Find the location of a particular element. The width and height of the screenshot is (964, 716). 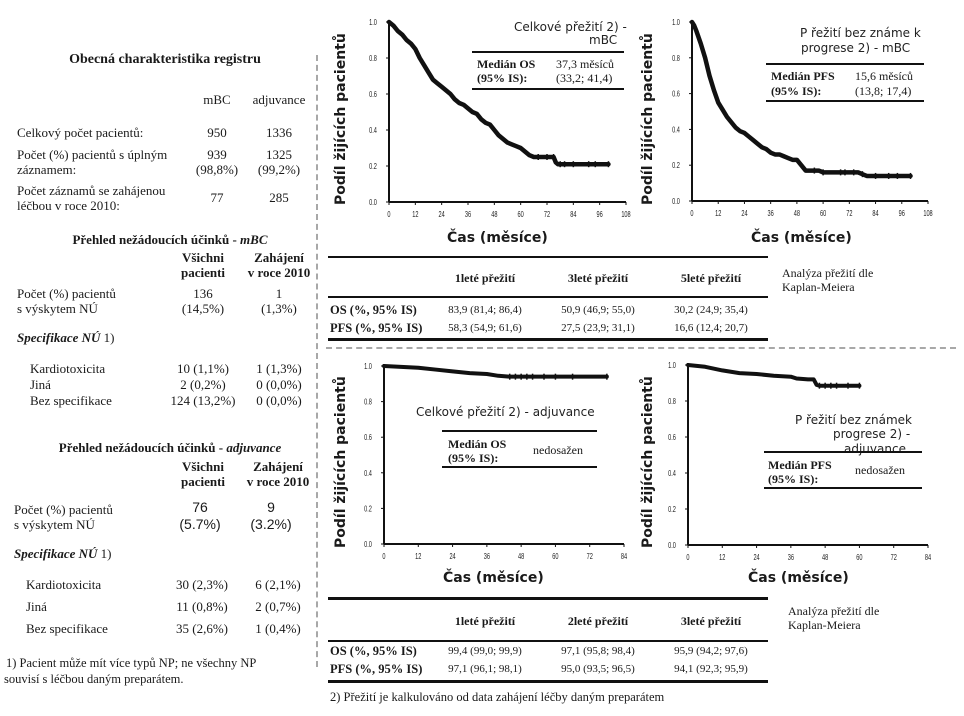

horizontal-divider is located at coordinates (641, 348).